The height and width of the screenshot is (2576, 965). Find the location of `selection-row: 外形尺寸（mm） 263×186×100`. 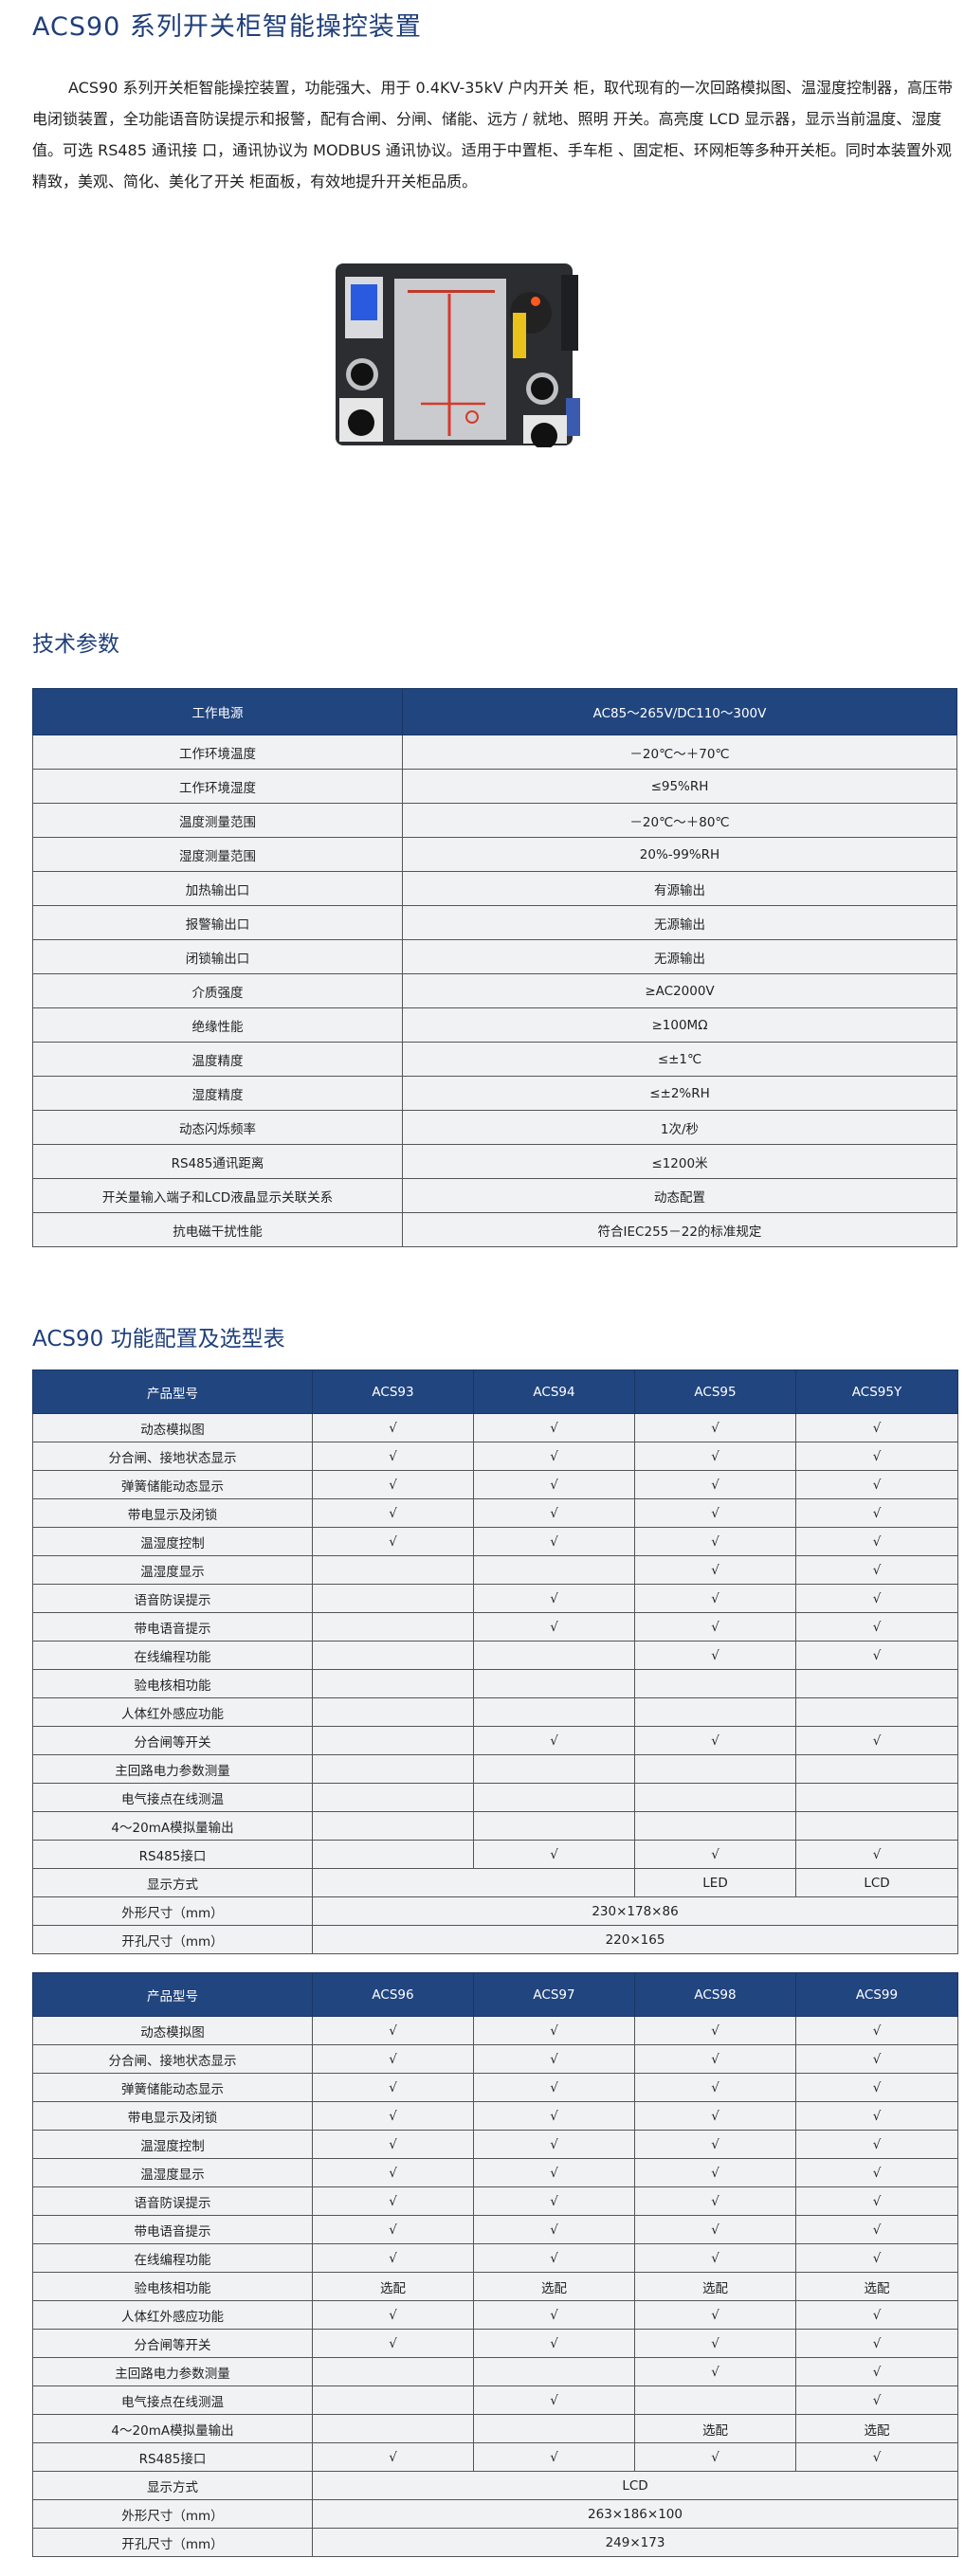

selection-row: 外形尺寸（mm） 263×186×100 is located at coordinates (495, 2514).